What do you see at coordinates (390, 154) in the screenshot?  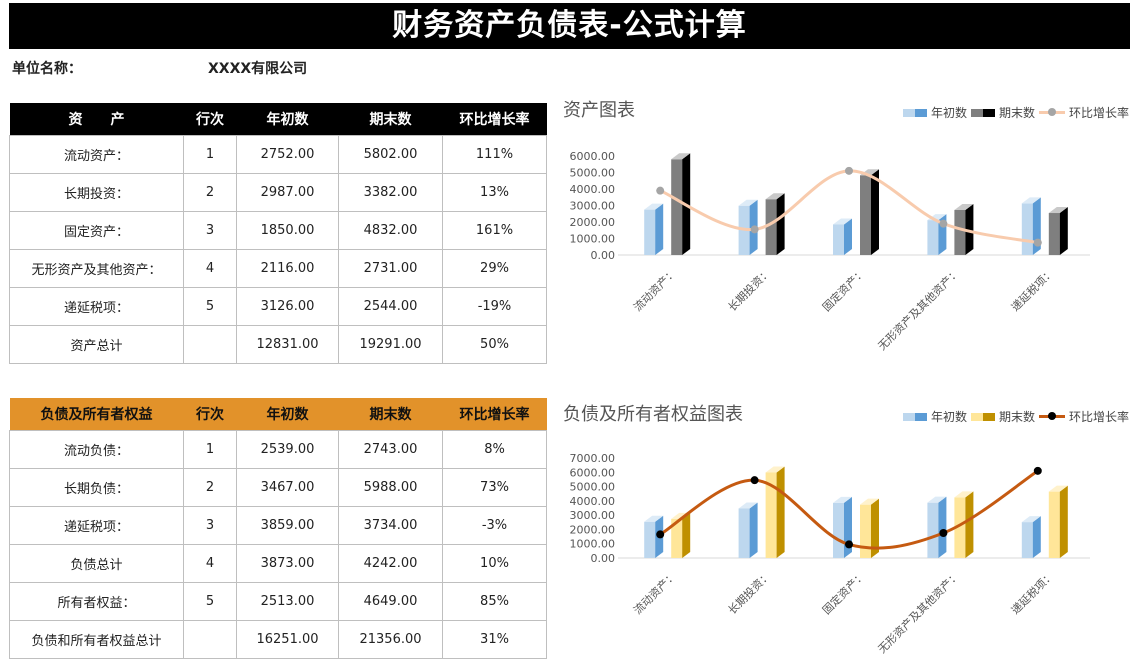 I see `cell-end: 5802.00` at bounding box center [390, 154].